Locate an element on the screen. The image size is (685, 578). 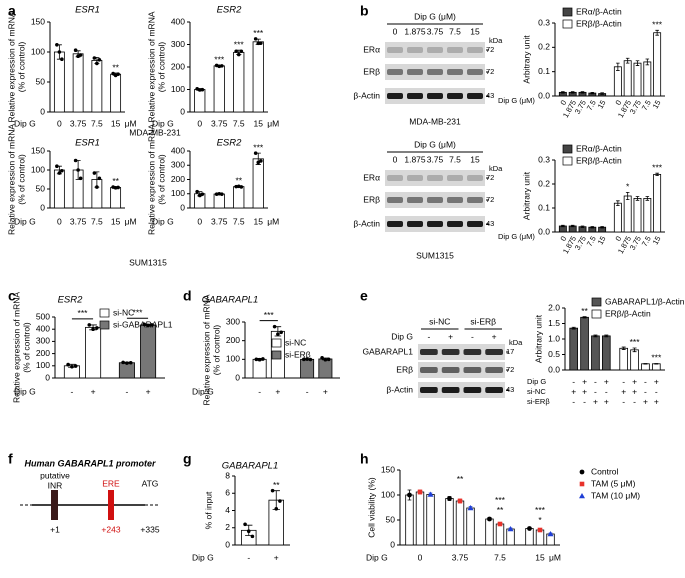
legend-label: GABARAPL1/β-Actin is located at coordinates (645, 301).